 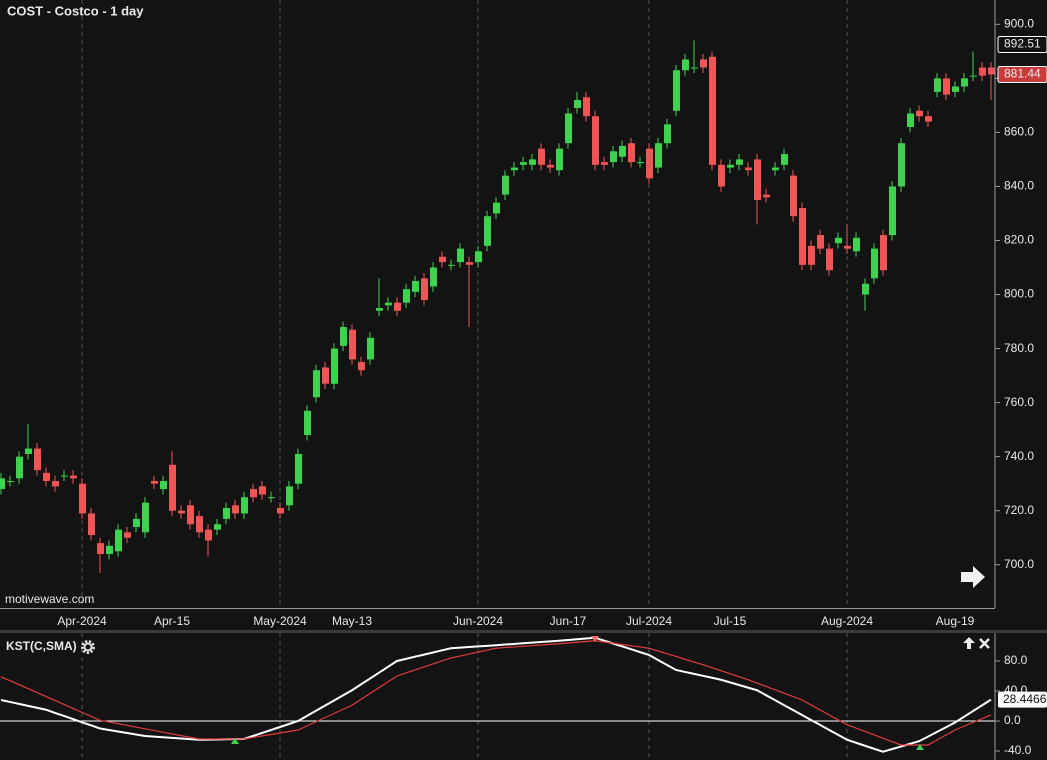 What do you see at coordinates (88, 647) in the screenshot?
I see `settings-icon` at bounding box center [88, 647].